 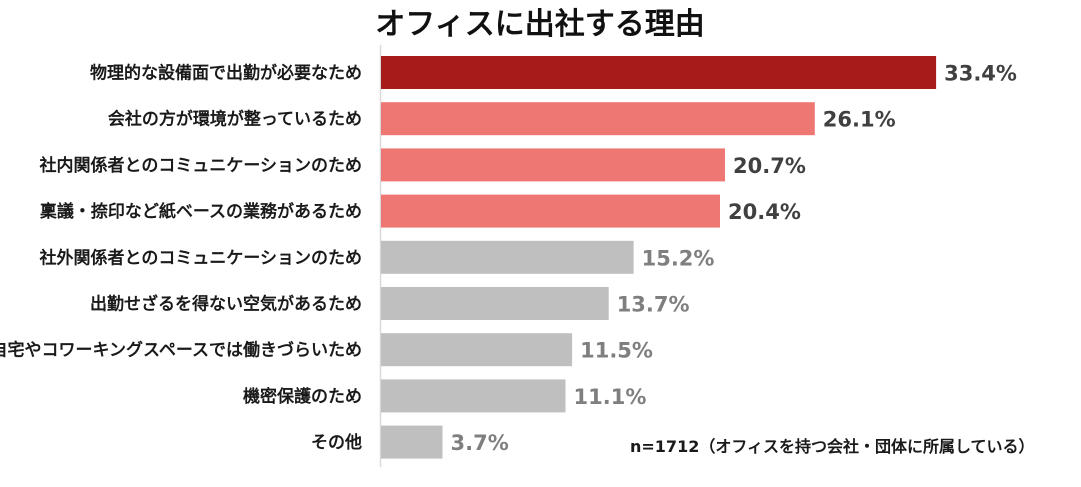 I want to click on category-label-2: 社内関係者とのコミュニケーションのため, so click(x=201, y=165).